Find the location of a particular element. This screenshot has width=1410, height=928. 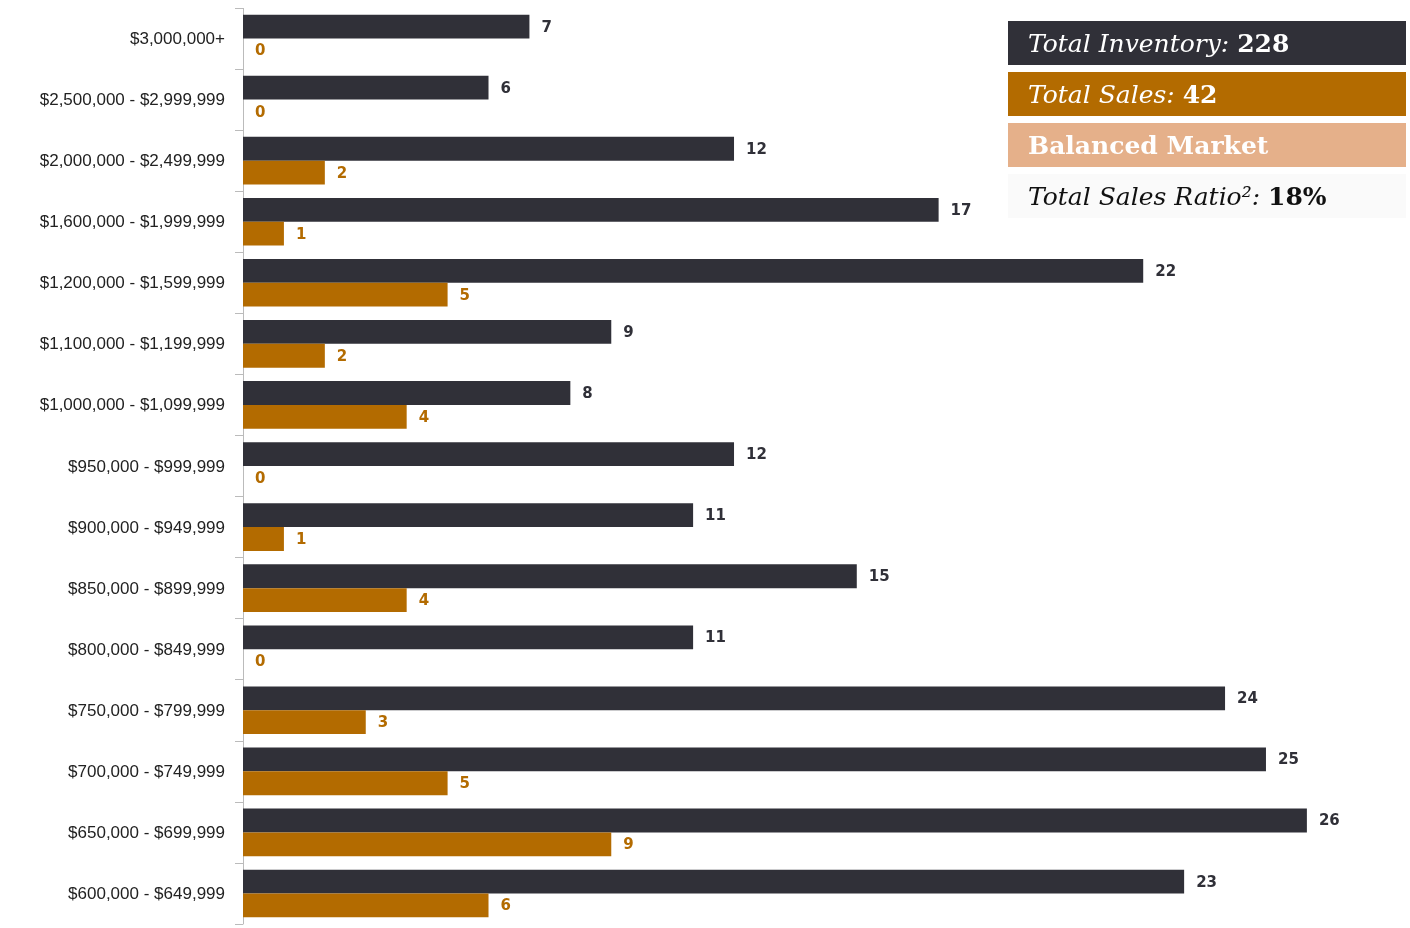

y-tick-label: $1,600,000 - $1,999,999 is located at coordinates (132, 222).